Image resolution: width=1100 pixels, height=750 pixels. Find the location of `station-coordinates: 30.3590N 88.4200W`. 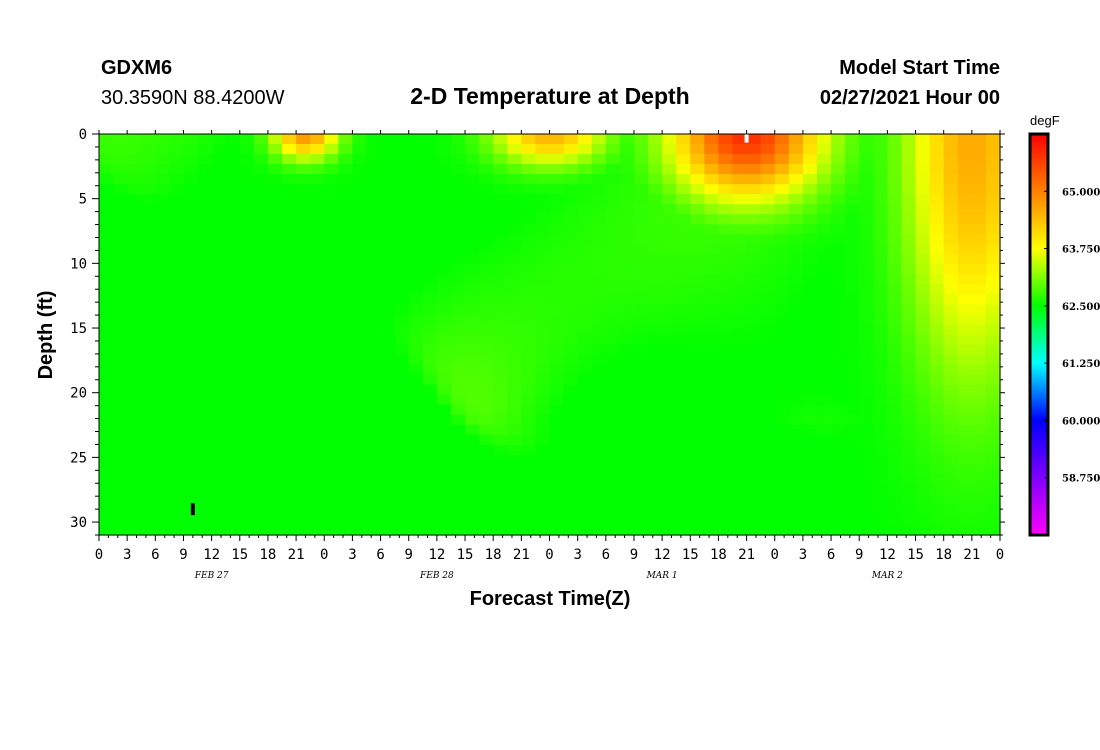

station-coordinates: 30.3590N 88.4200W is located at coordinates (193, 98).